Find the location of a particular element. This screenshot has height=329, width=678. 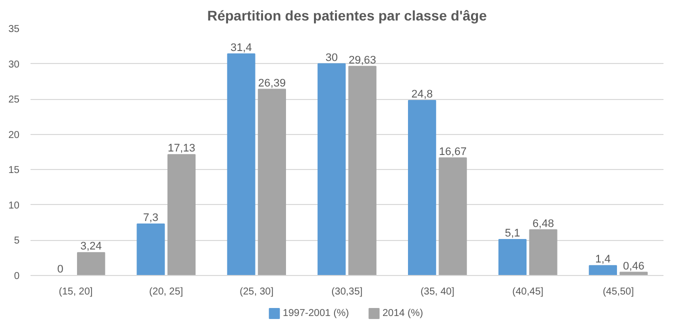

y-tick-label: 15 is located at coordinates (14, 170).